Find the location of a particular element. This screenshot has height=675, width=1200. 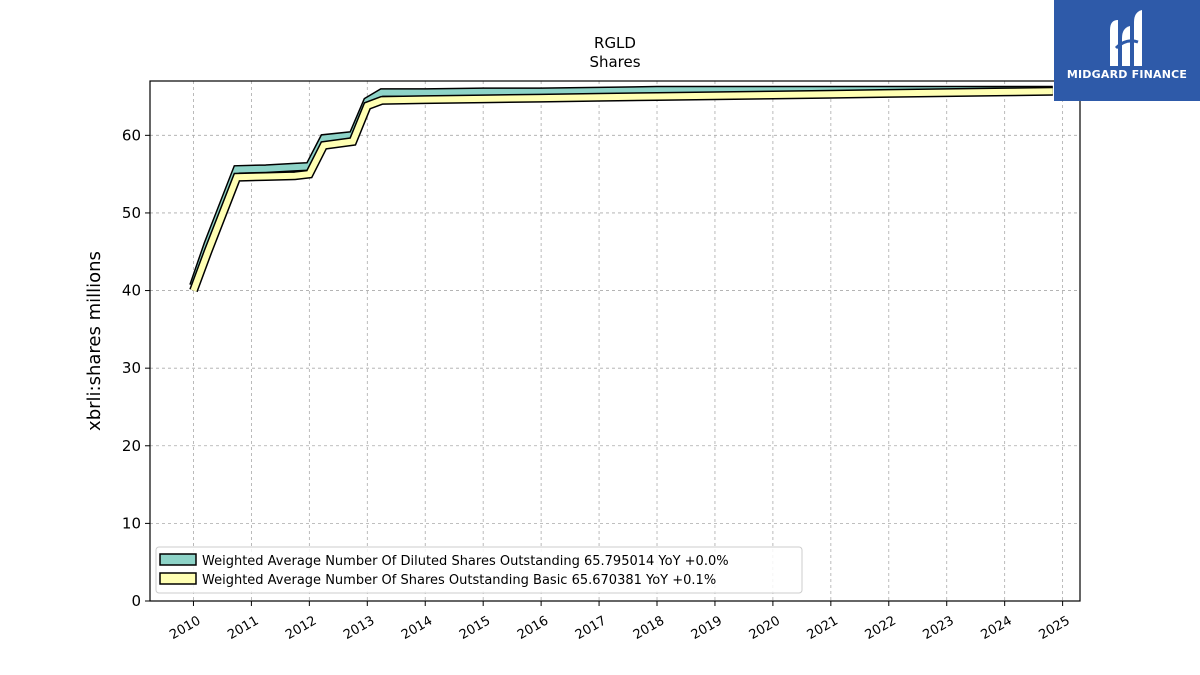

x-tick-label: 2019 is located at coordinates (707, 628).